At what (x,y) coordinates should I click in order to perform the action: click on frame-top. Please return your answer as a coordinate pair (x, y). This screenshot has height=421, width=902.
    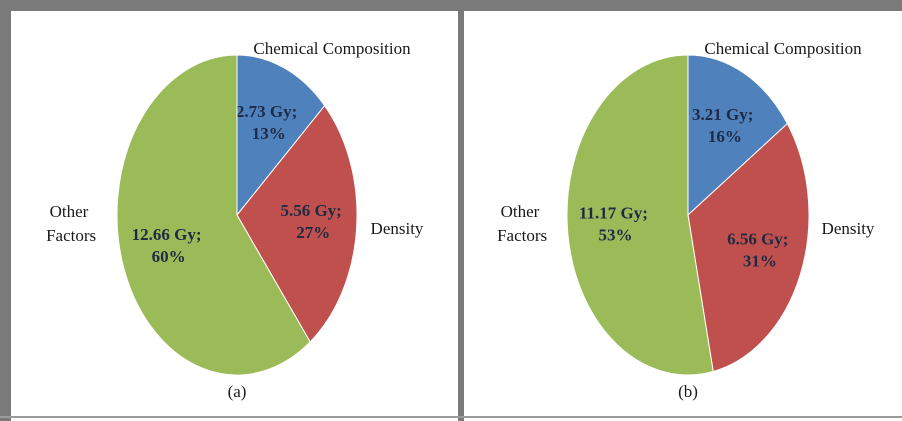
    Looking at the image, I should click on (451, 5).